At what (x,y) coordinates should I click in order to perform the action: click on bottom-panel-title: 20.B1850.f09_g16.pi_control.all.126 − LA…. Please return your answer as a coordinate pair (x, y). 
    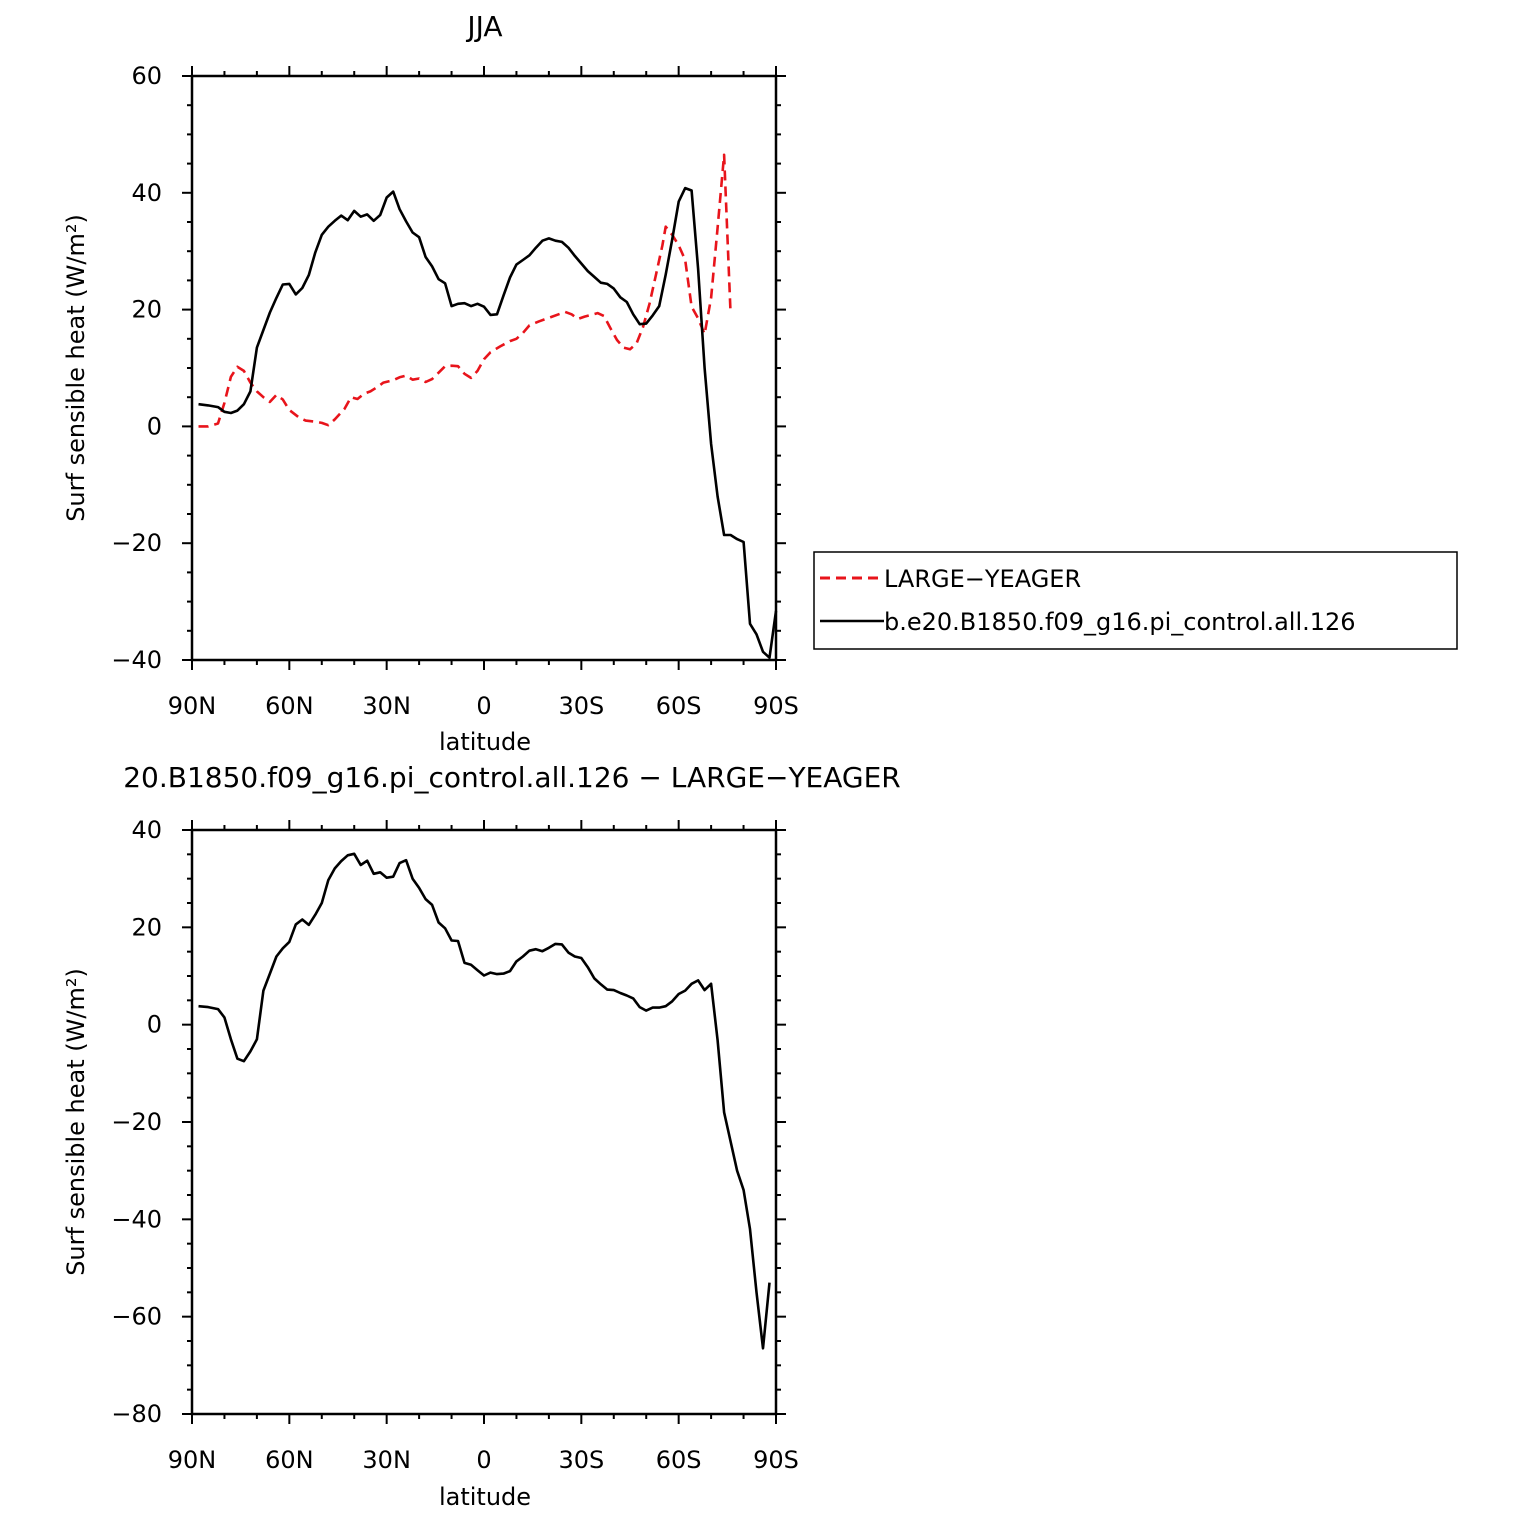
    Looking at the image, I should click on (512, 777).